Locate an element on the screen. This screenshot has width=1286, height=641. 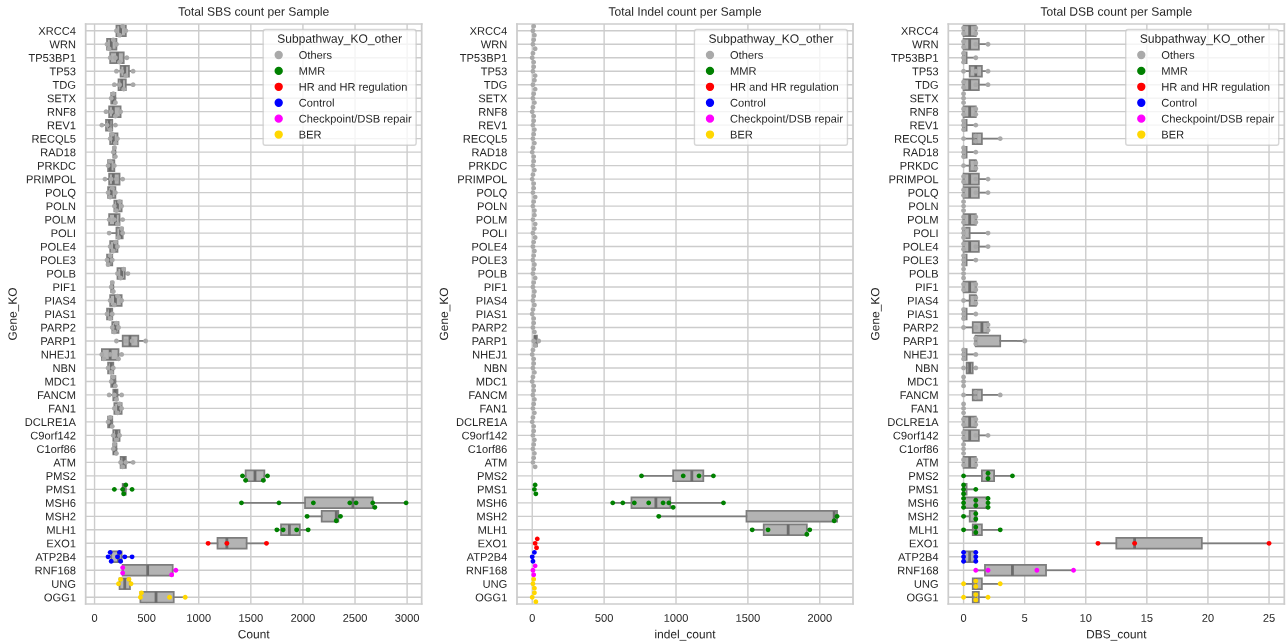
y-tick-label: PIF1 is located at coordinates (64, 287).